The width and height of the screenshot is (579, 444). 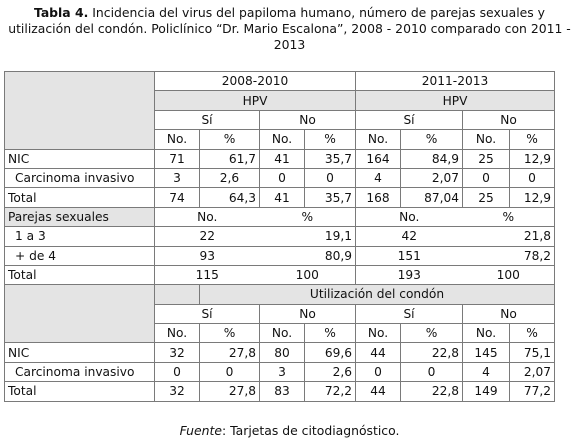 I want to click on table-cell: 2,07, so click(x=431, y=178).